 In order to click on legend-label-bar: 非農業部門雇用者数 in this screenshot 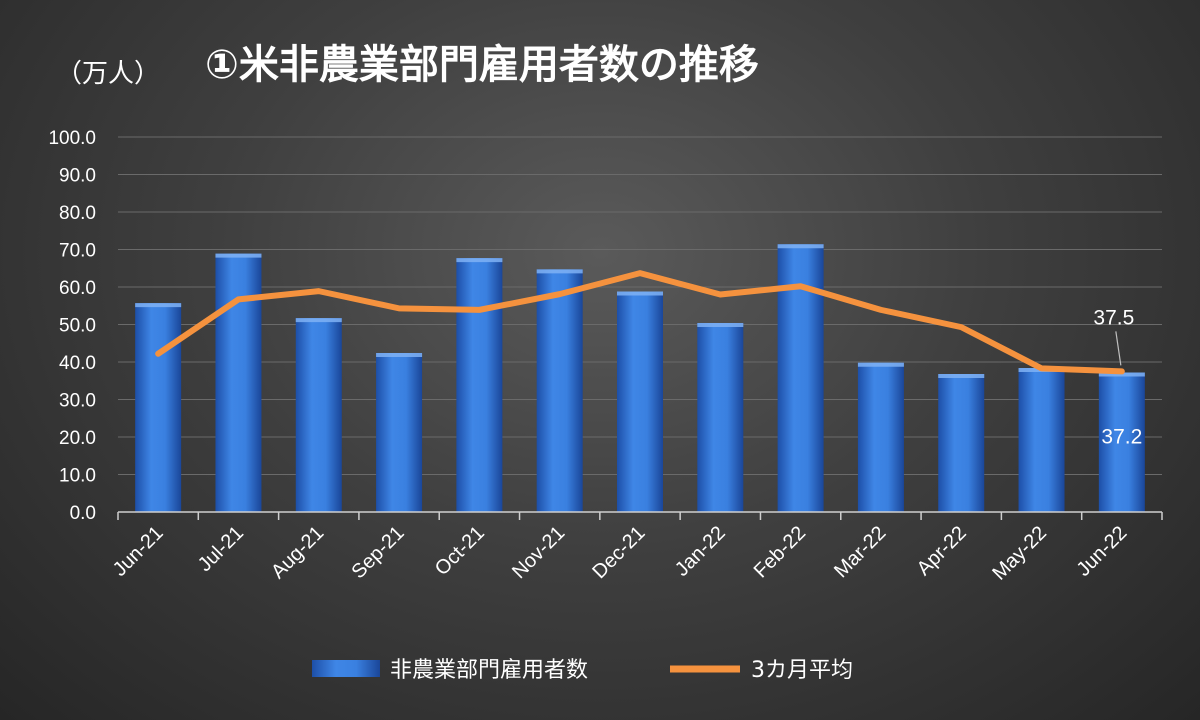, I will do `click(489, 670)`.